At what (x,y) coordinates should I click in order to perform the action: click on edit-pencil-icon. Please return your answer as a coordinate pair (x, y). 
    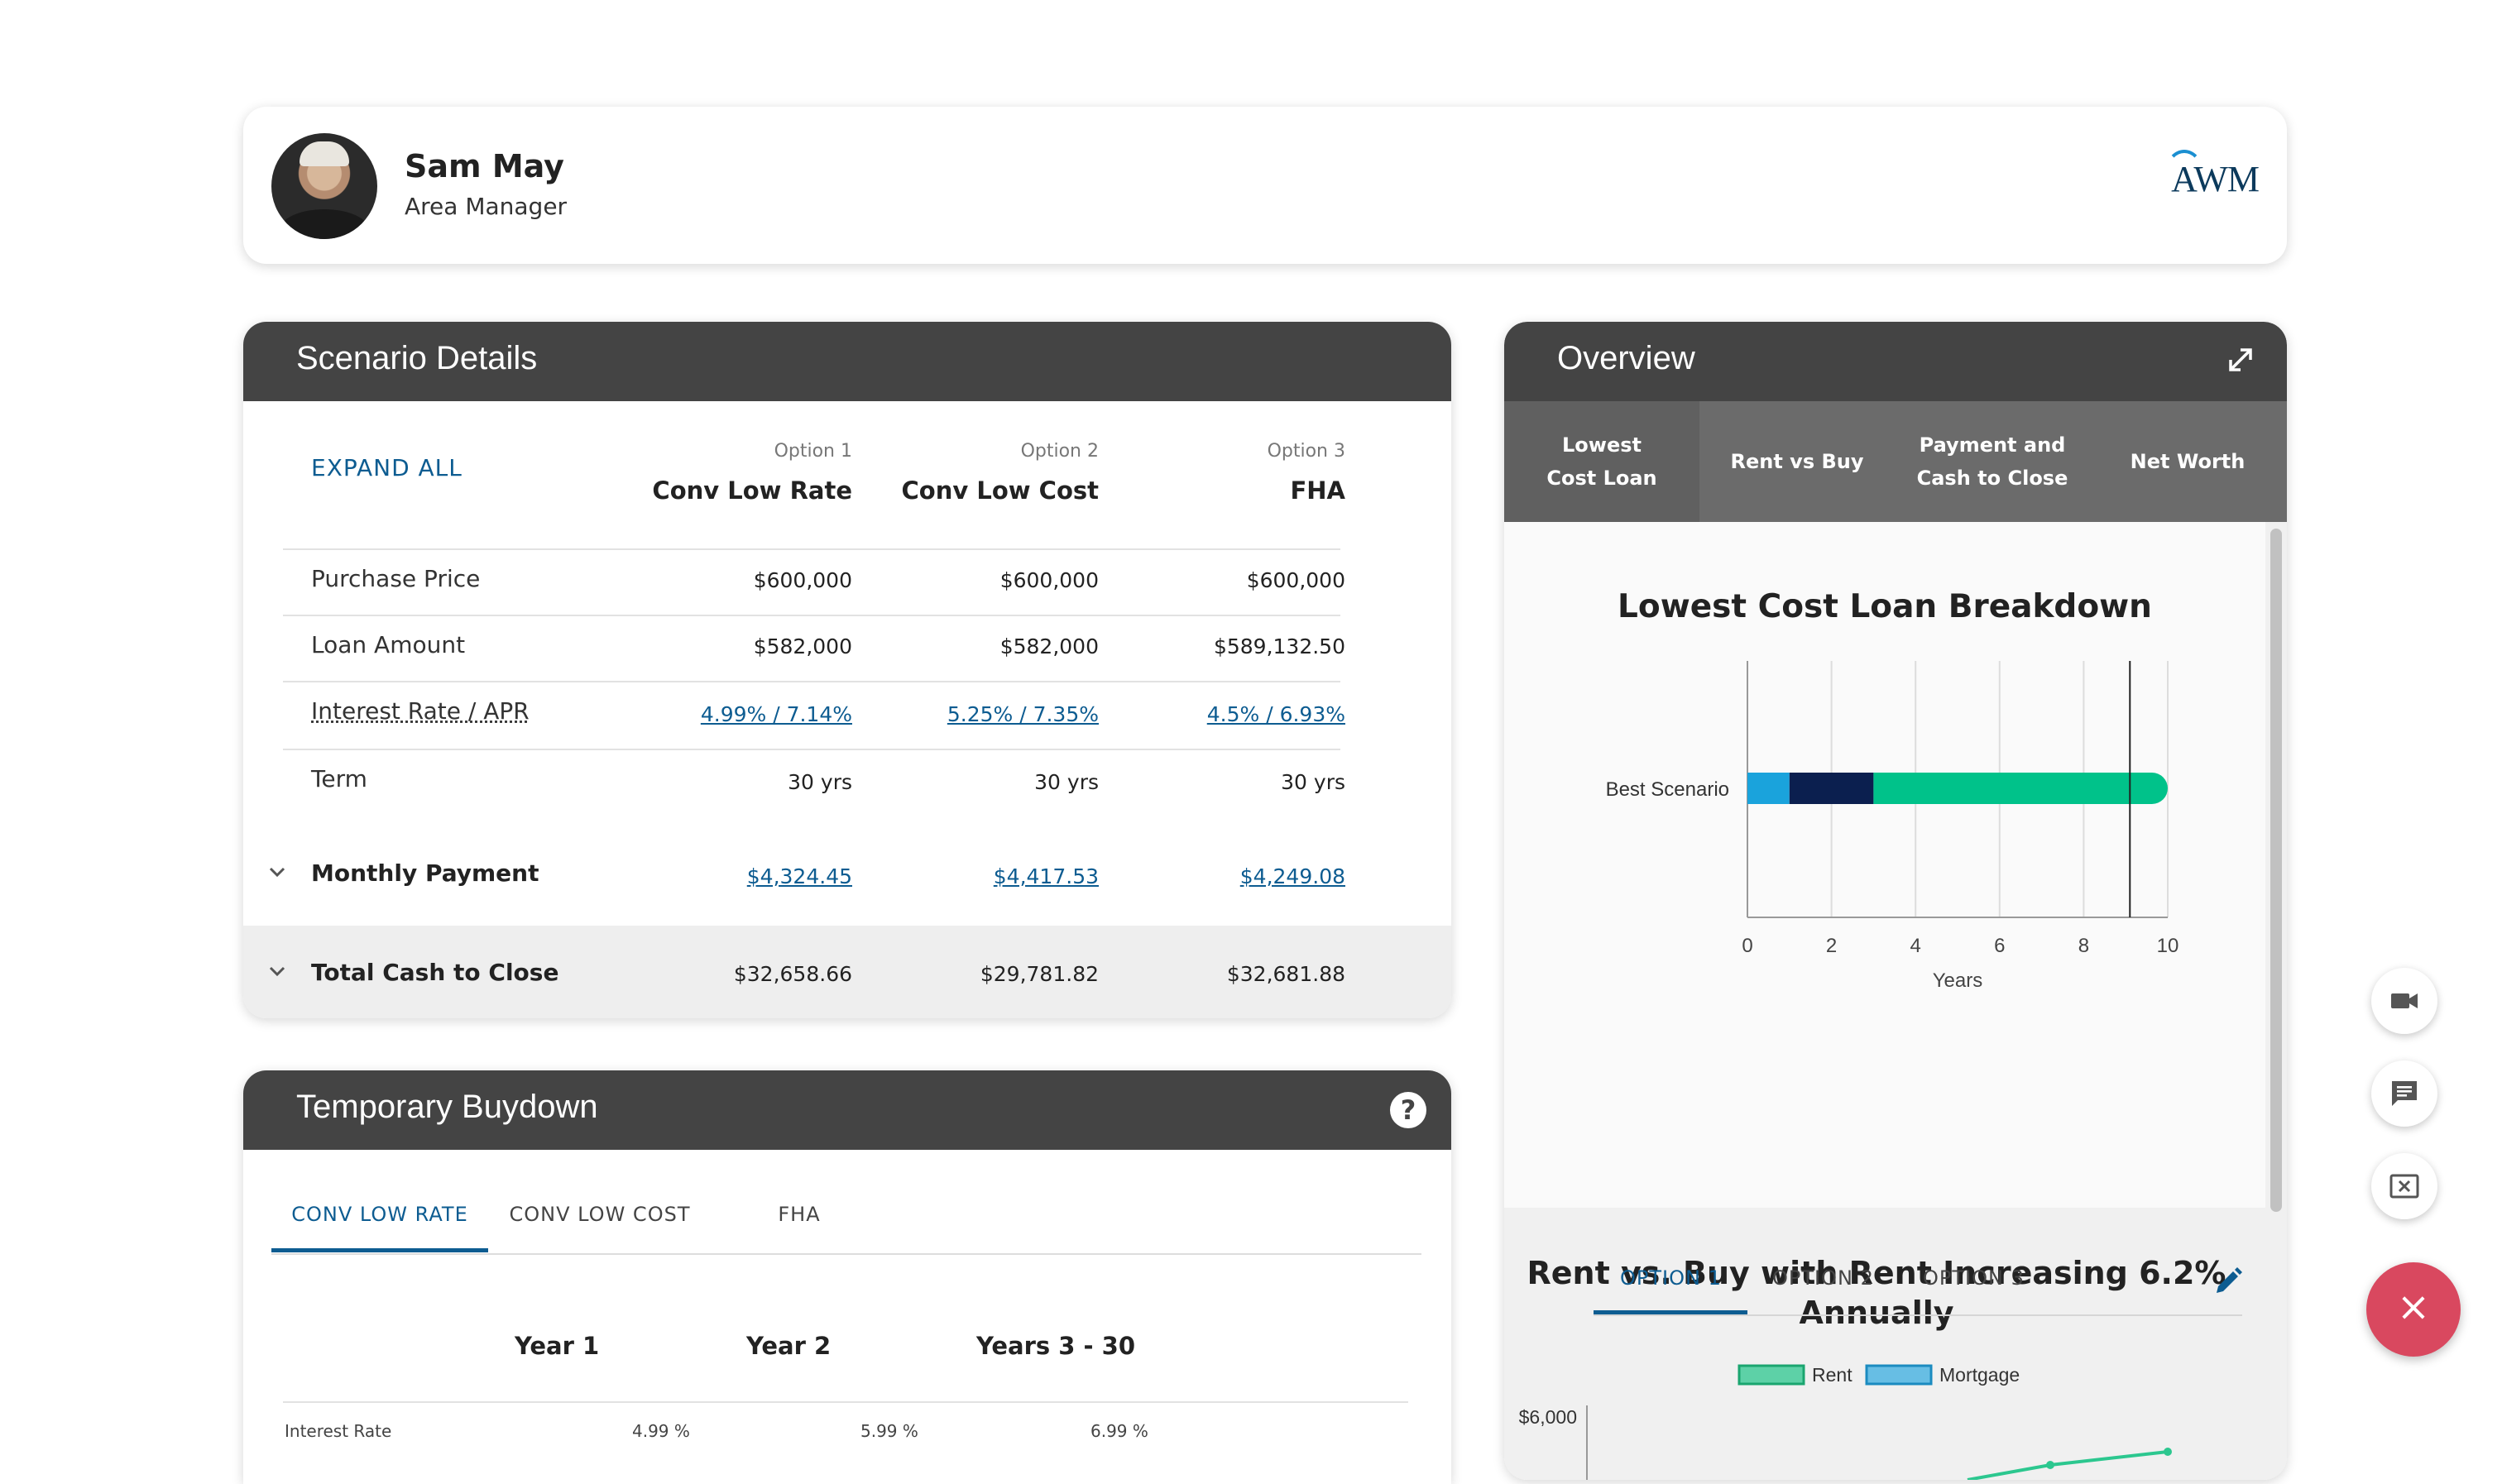
    Looking at the image, I should click on (2228, 1281).